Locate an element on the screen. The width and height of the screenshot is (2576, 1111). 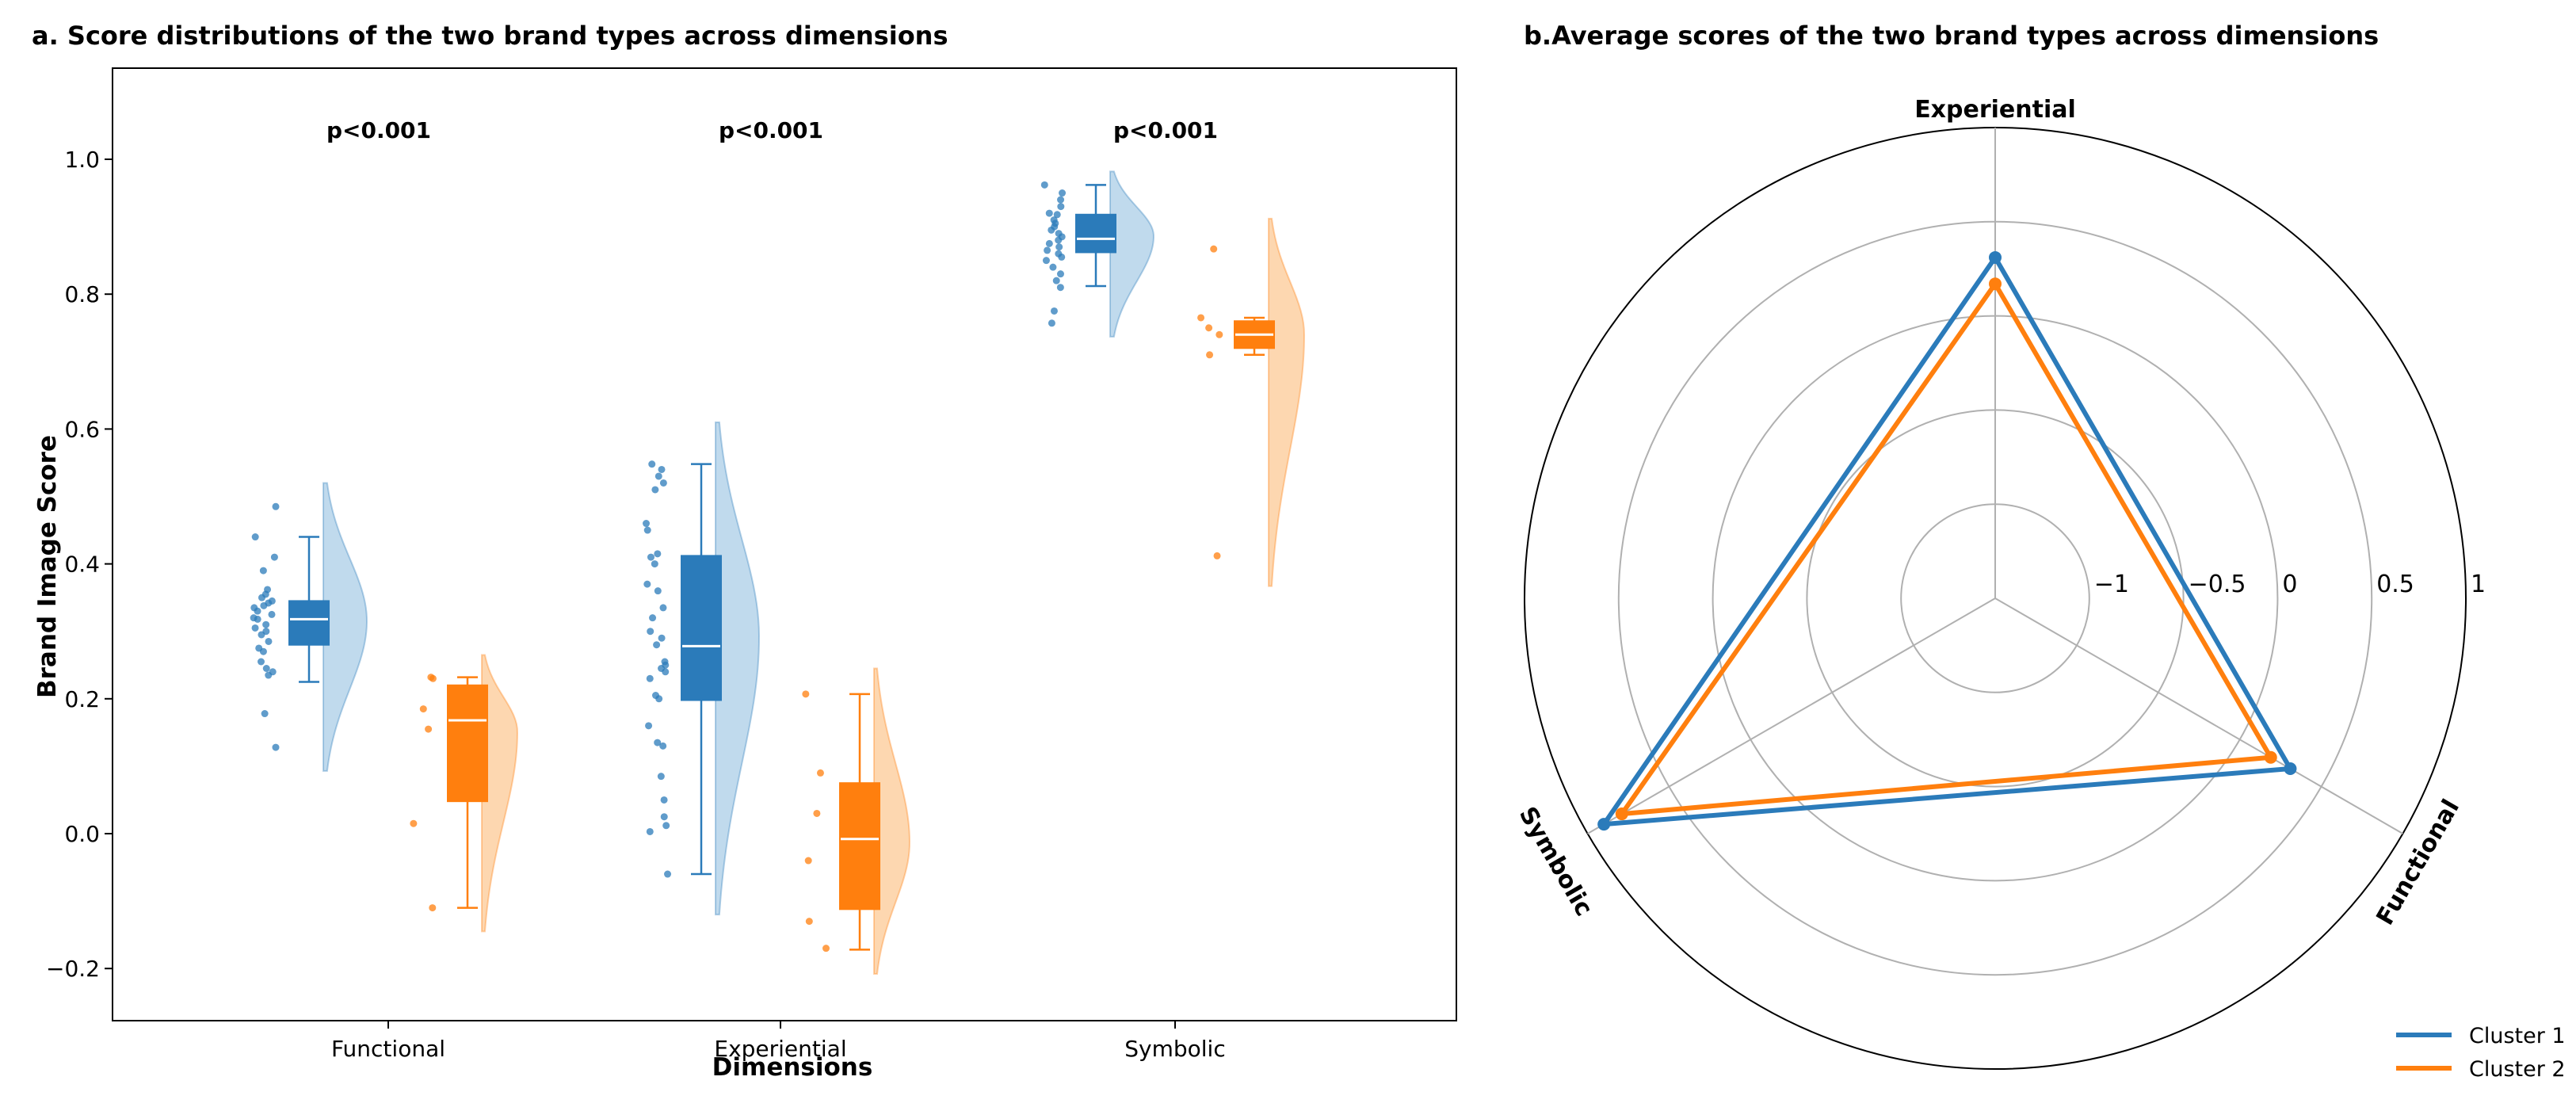
x-axis-label: Dimensions is located at coordinates (792, 1067).